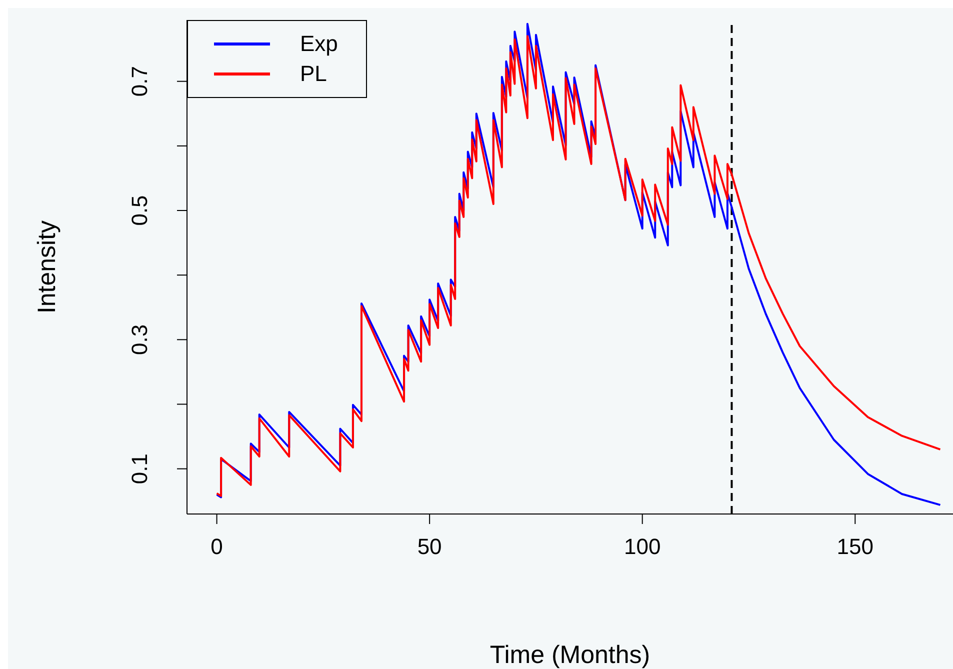 Image resolution: width=953 pixels, height=669 pixels. What do you see at coordinates (642, 546) in the screenshot?
I see `x-tick-label: 100` at bounding box center [642, 546].